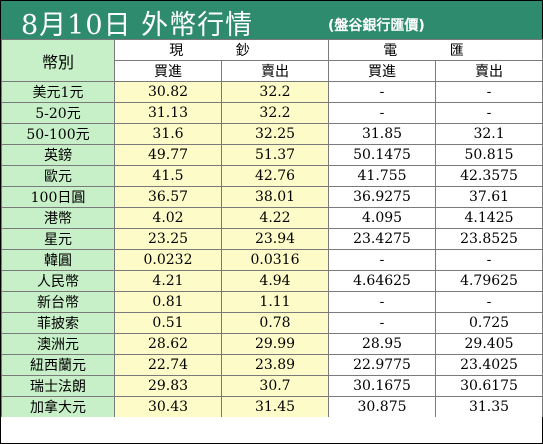  What do you see at coordinates (489, 281) in the screenshot?
I see `wire-sell-cell: 4.79625` at bounding box center [489, 281].